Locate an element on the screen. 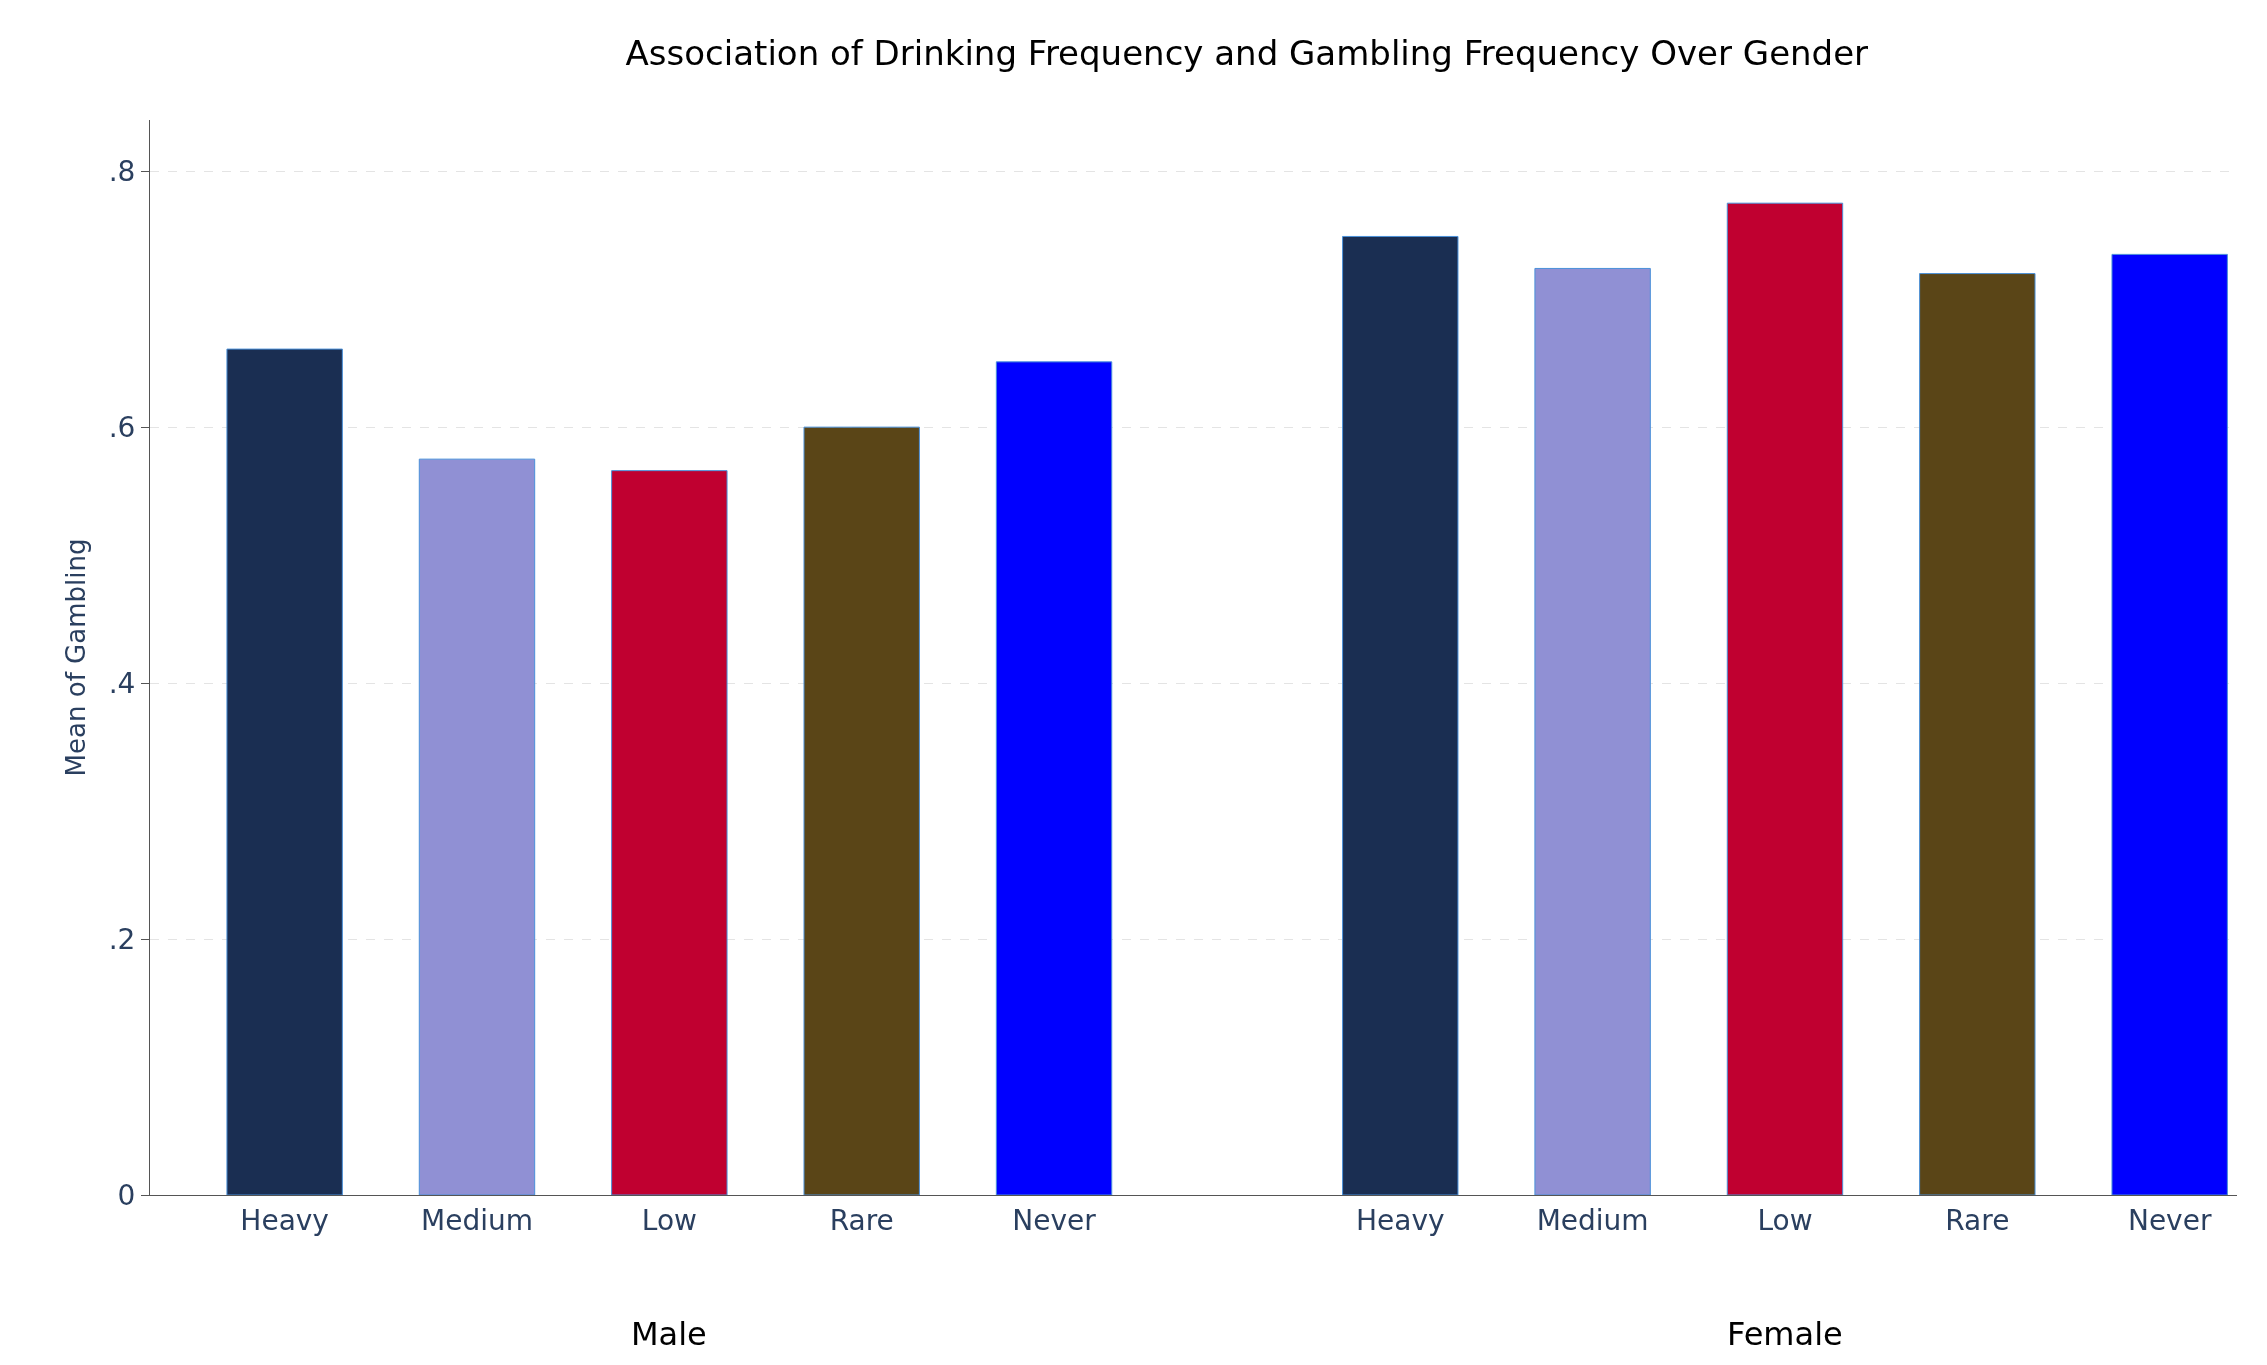  y-tick-label: .6 is located at coordinates (122, 427).